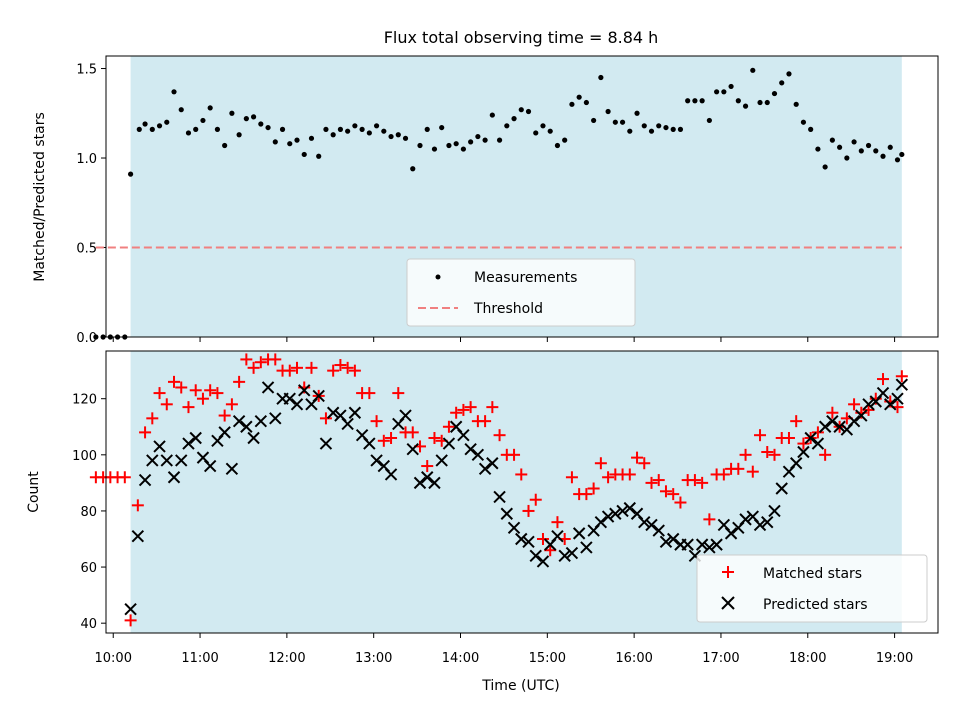 This screenshot has height=720, width=960. Describe the element at coordinates (86, 249) in the screenshot. I see `y-tick-label: 0.5` at that location.